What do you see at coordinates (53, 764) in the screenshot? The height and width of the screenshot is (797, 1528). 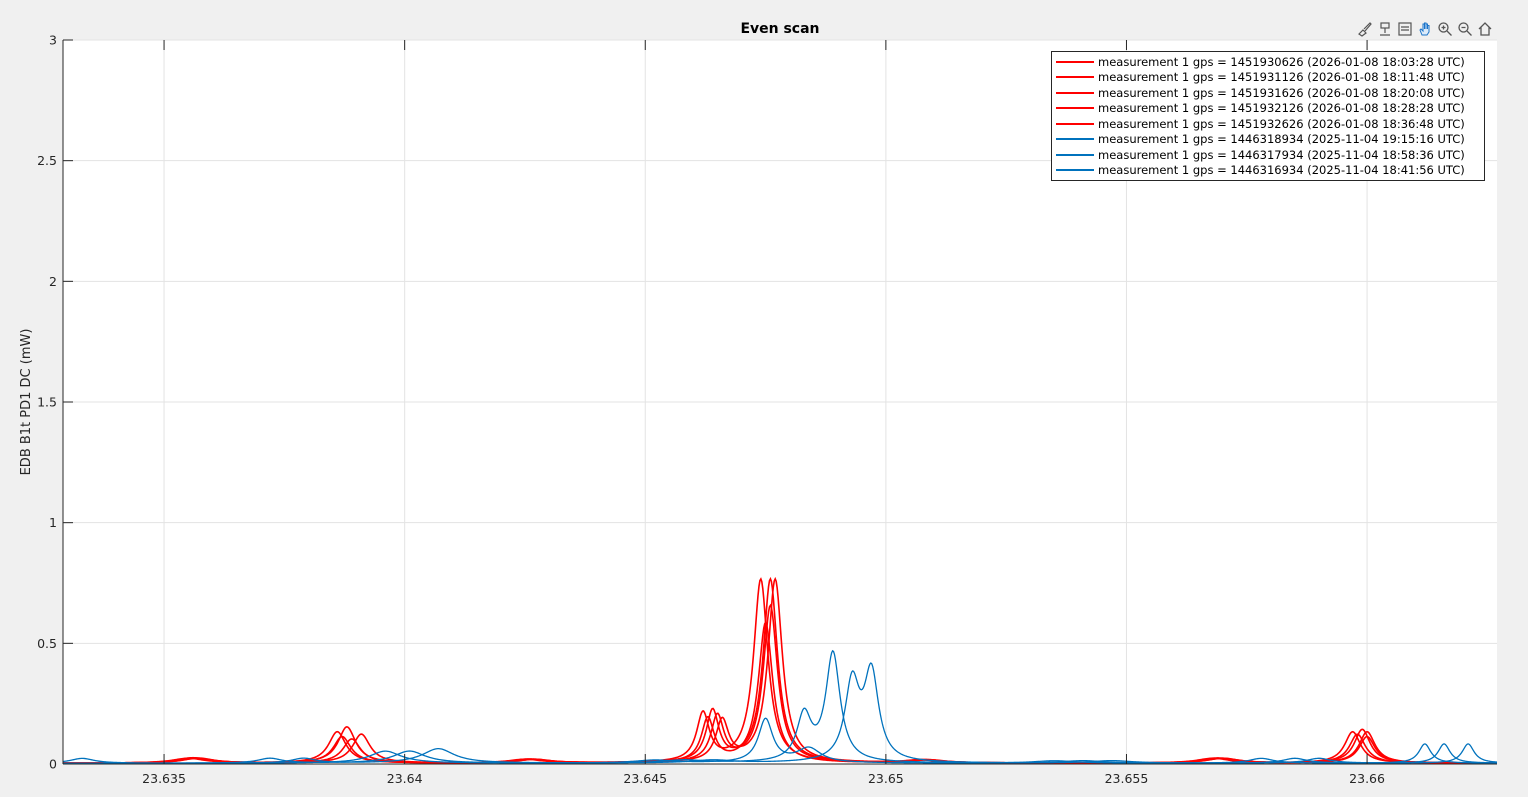 I see `y-tick-label: 0` at bounding box center [53, 764].